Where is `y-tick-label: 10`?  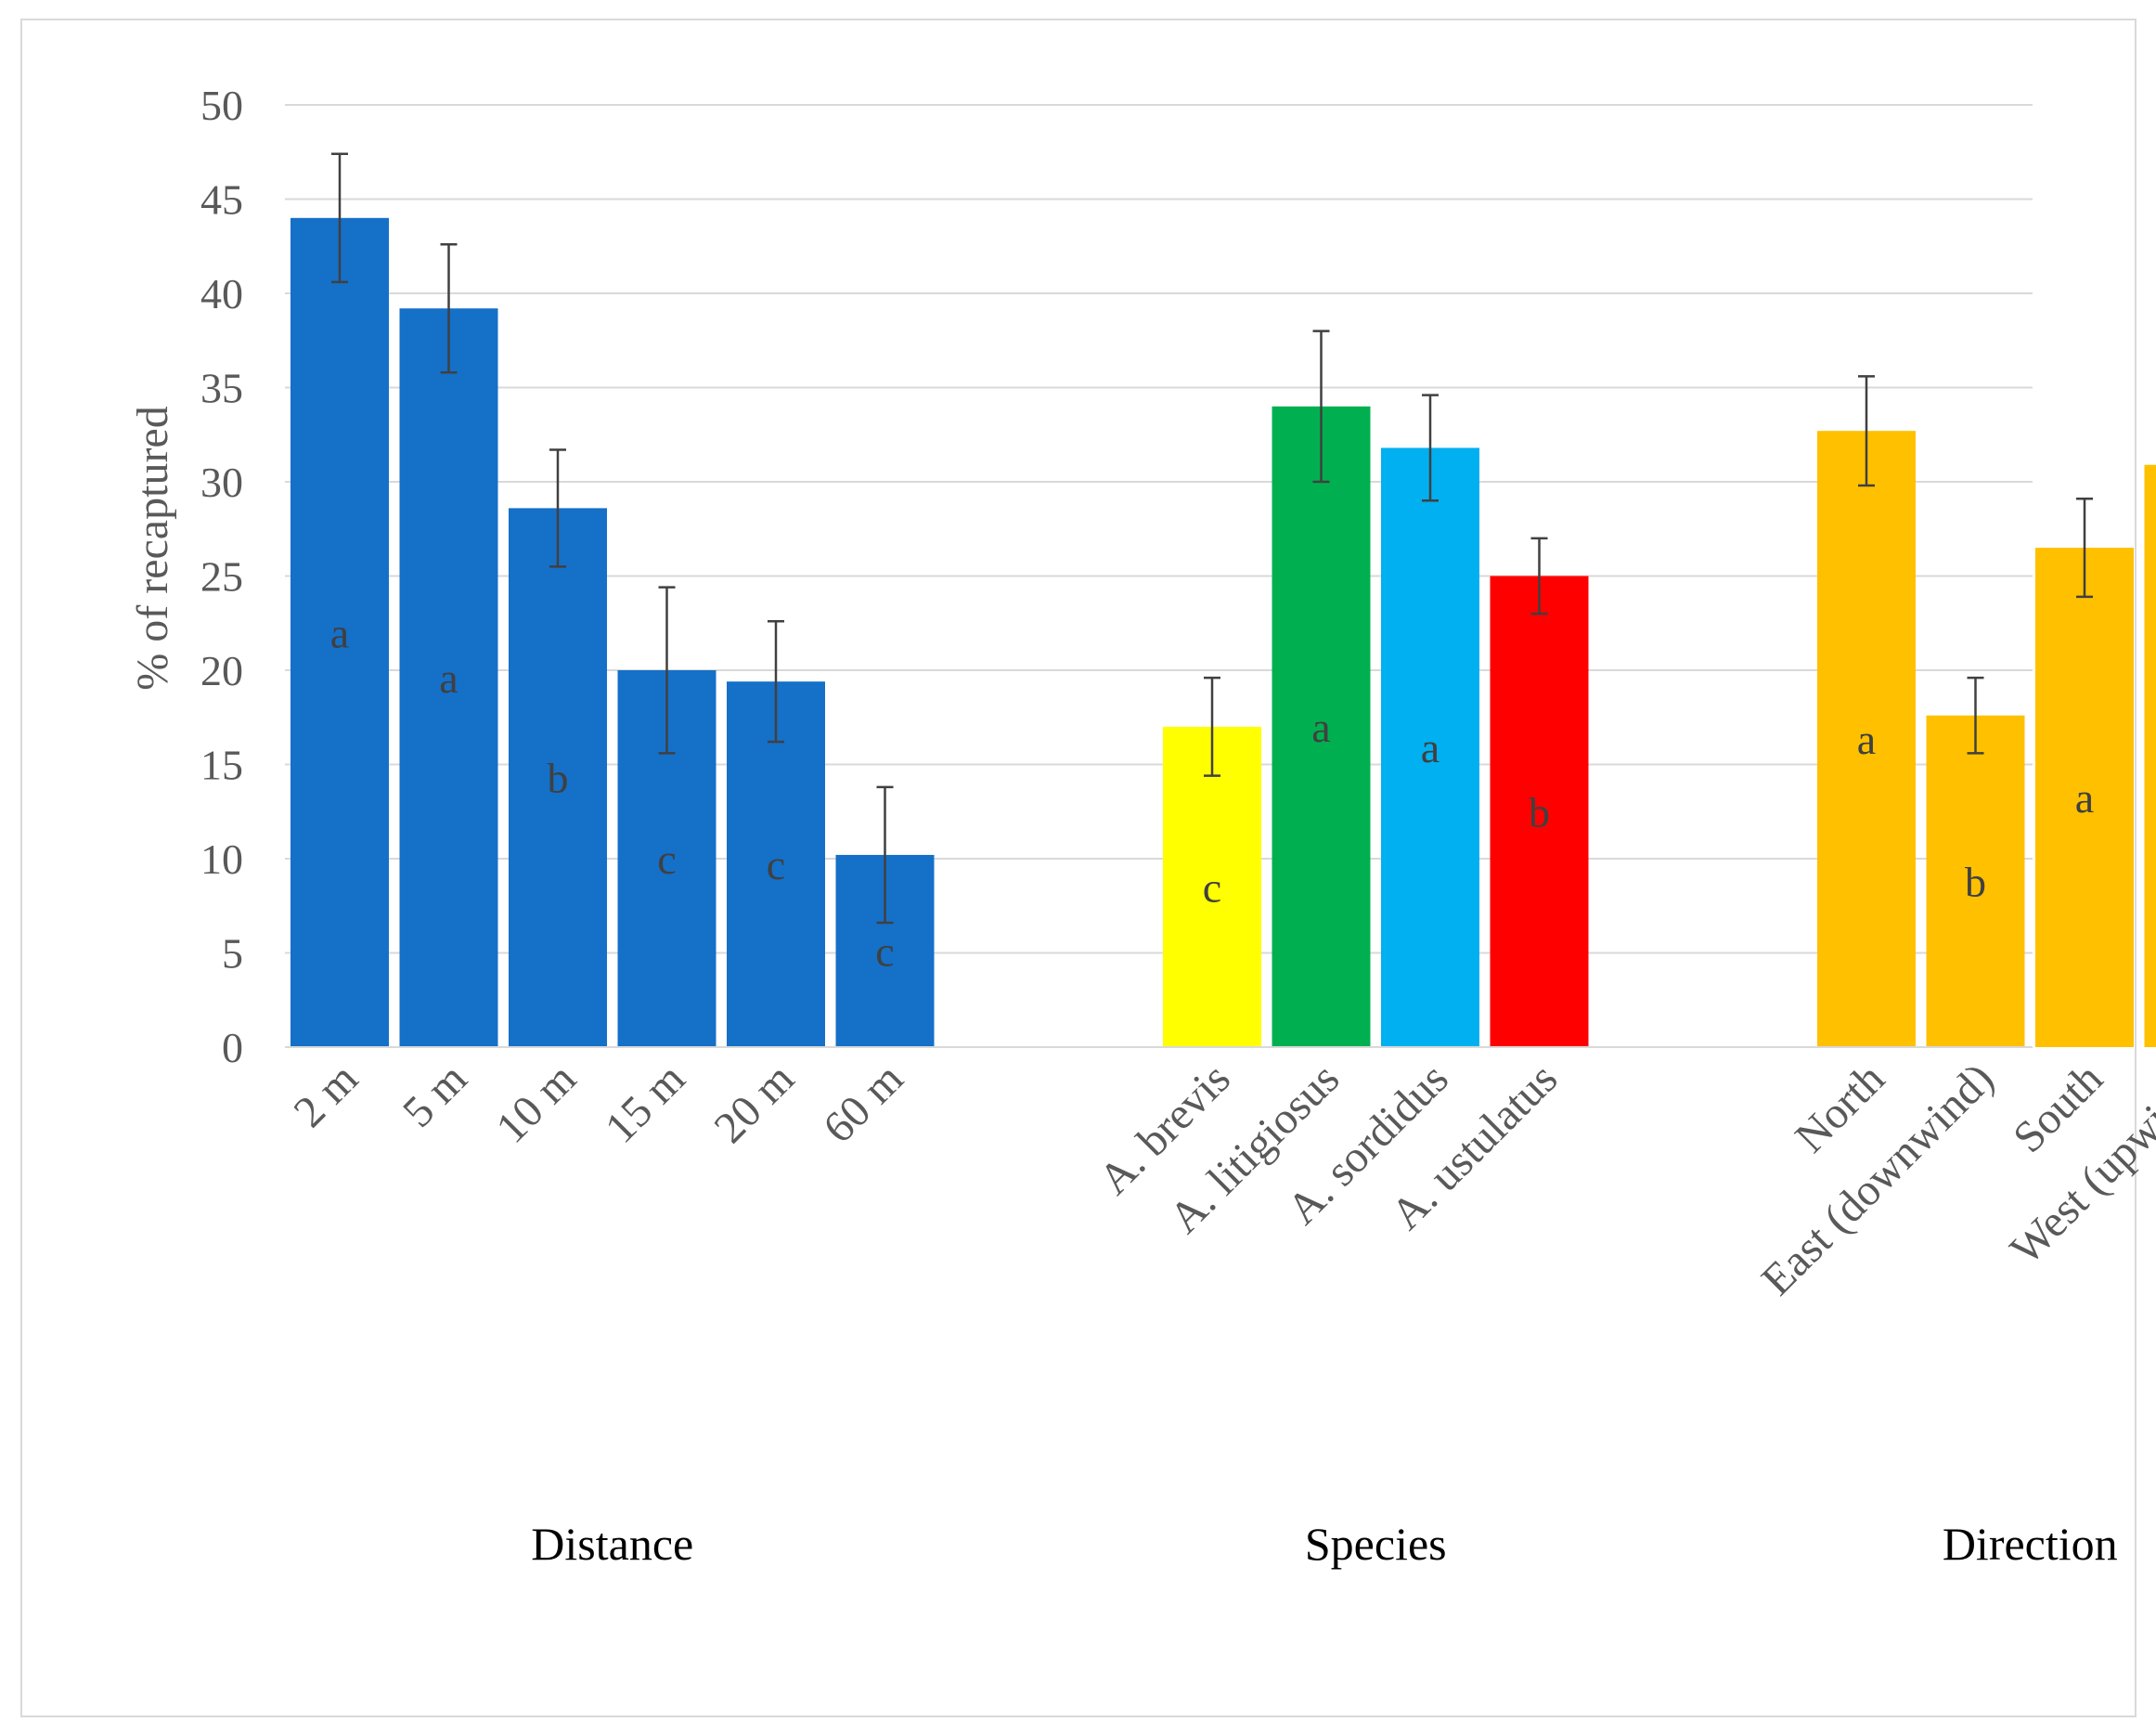 y-tick-label: 10 is located at coordinates (221, 859).